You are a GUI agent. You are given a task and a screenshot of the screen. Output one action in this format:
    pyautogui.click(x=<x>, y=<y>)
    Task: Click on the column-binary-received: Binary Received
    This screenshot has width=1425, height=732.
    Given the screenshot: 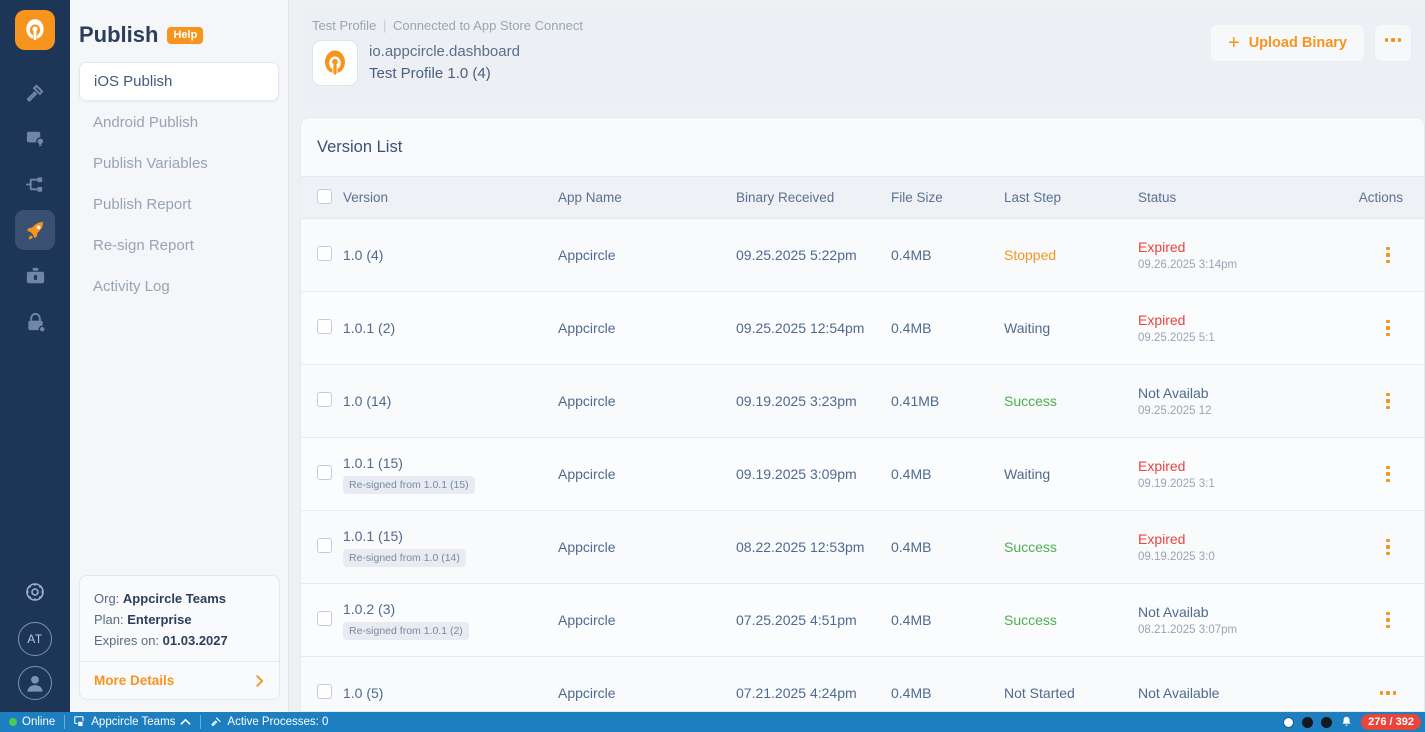 What is the action you would take?
    pyautogui.click(x=813, y=197)
    